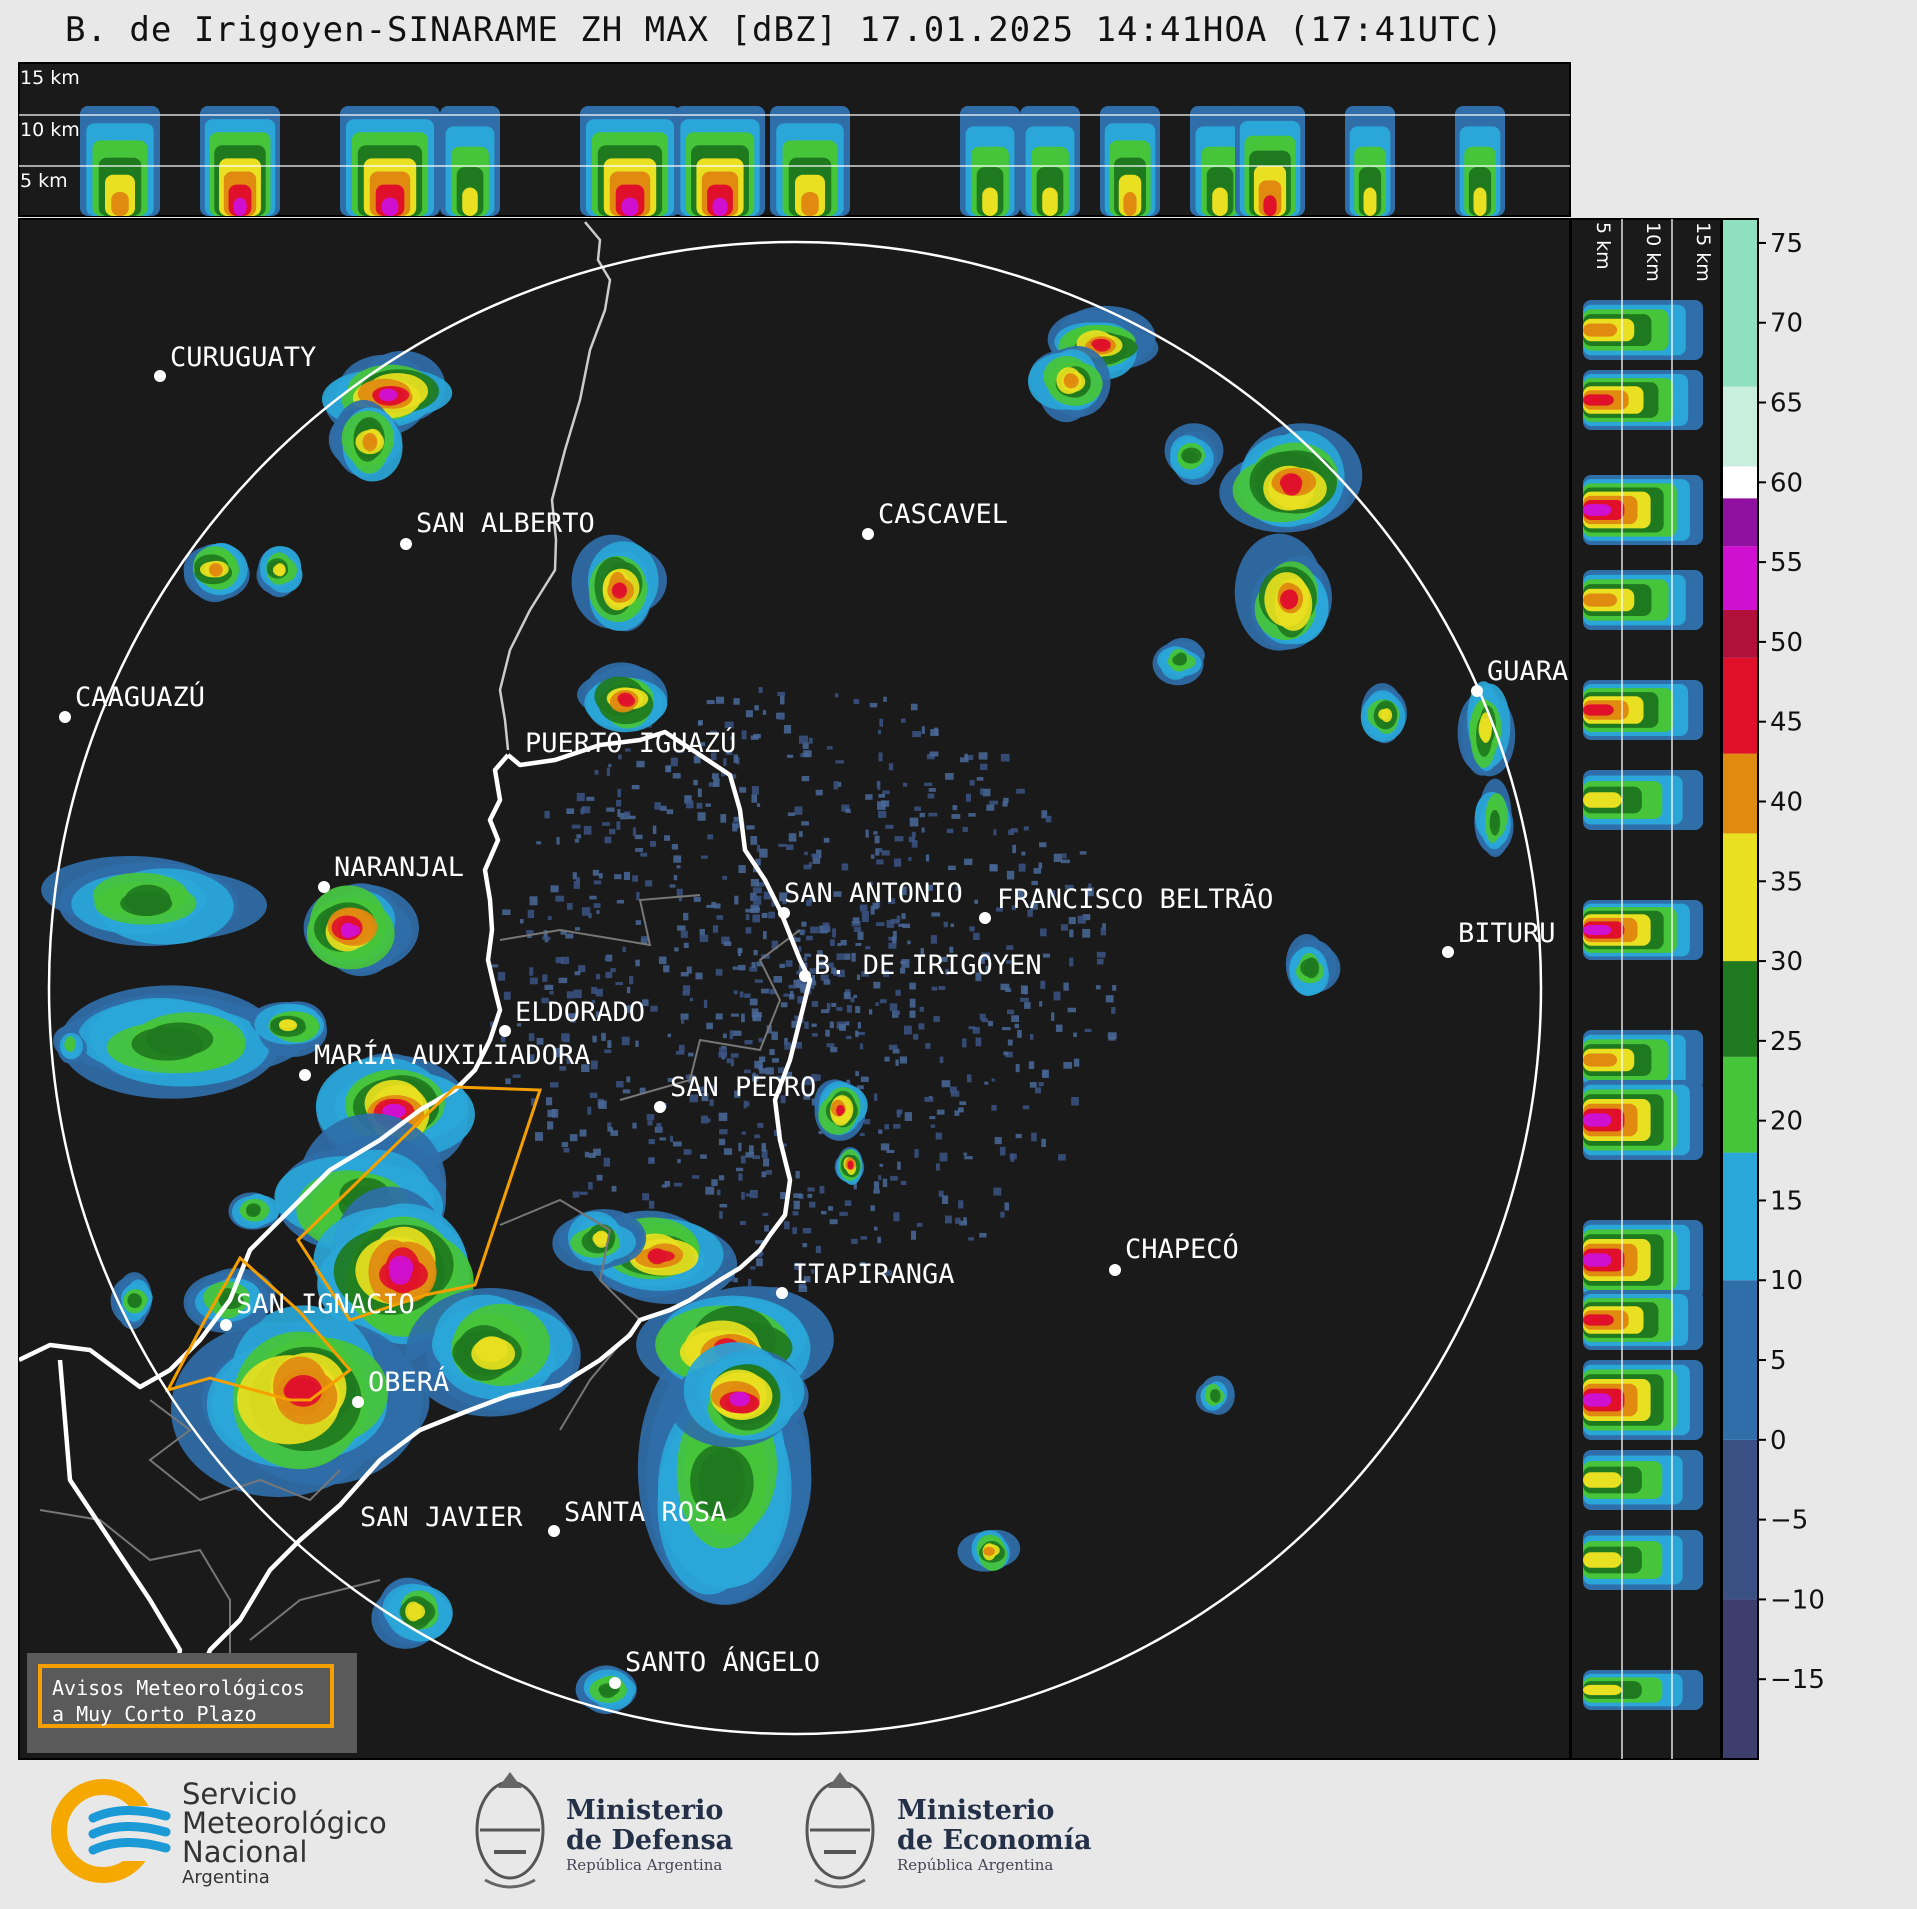 This screenshot has width=1917, height=1909. What do you see at coordinates (399, 867) in the screenshot?
I see `city-label: NARANJAL` at bounding box center [399, 867].